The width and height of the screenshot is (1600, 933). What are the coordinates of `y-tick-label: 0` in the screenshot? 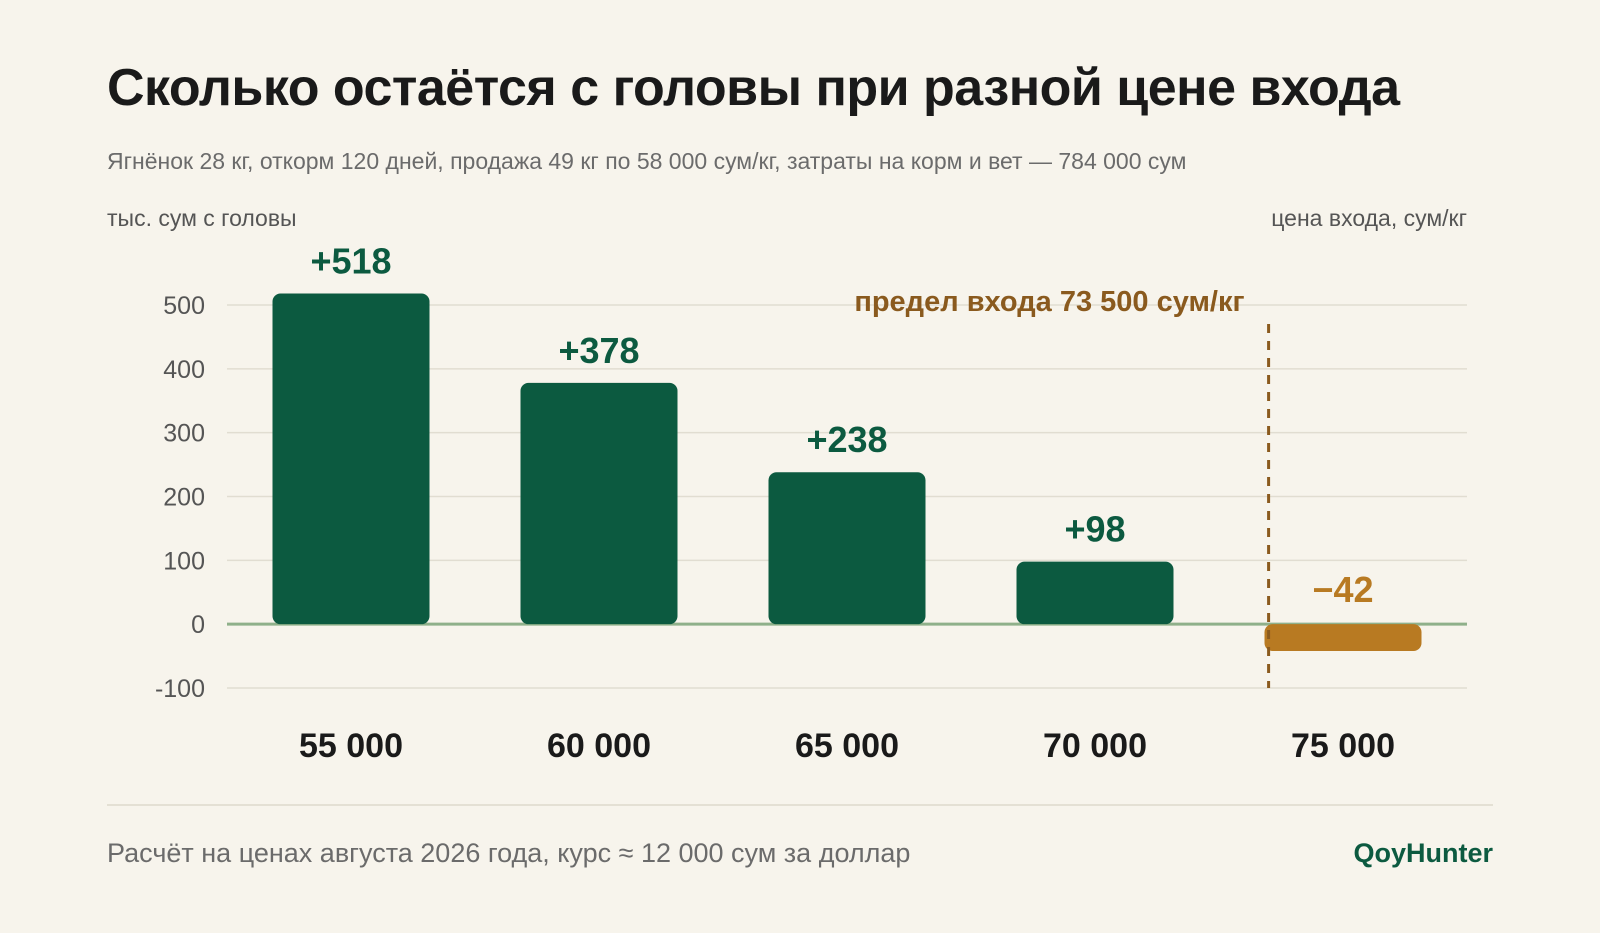 It's located at (198, 625).